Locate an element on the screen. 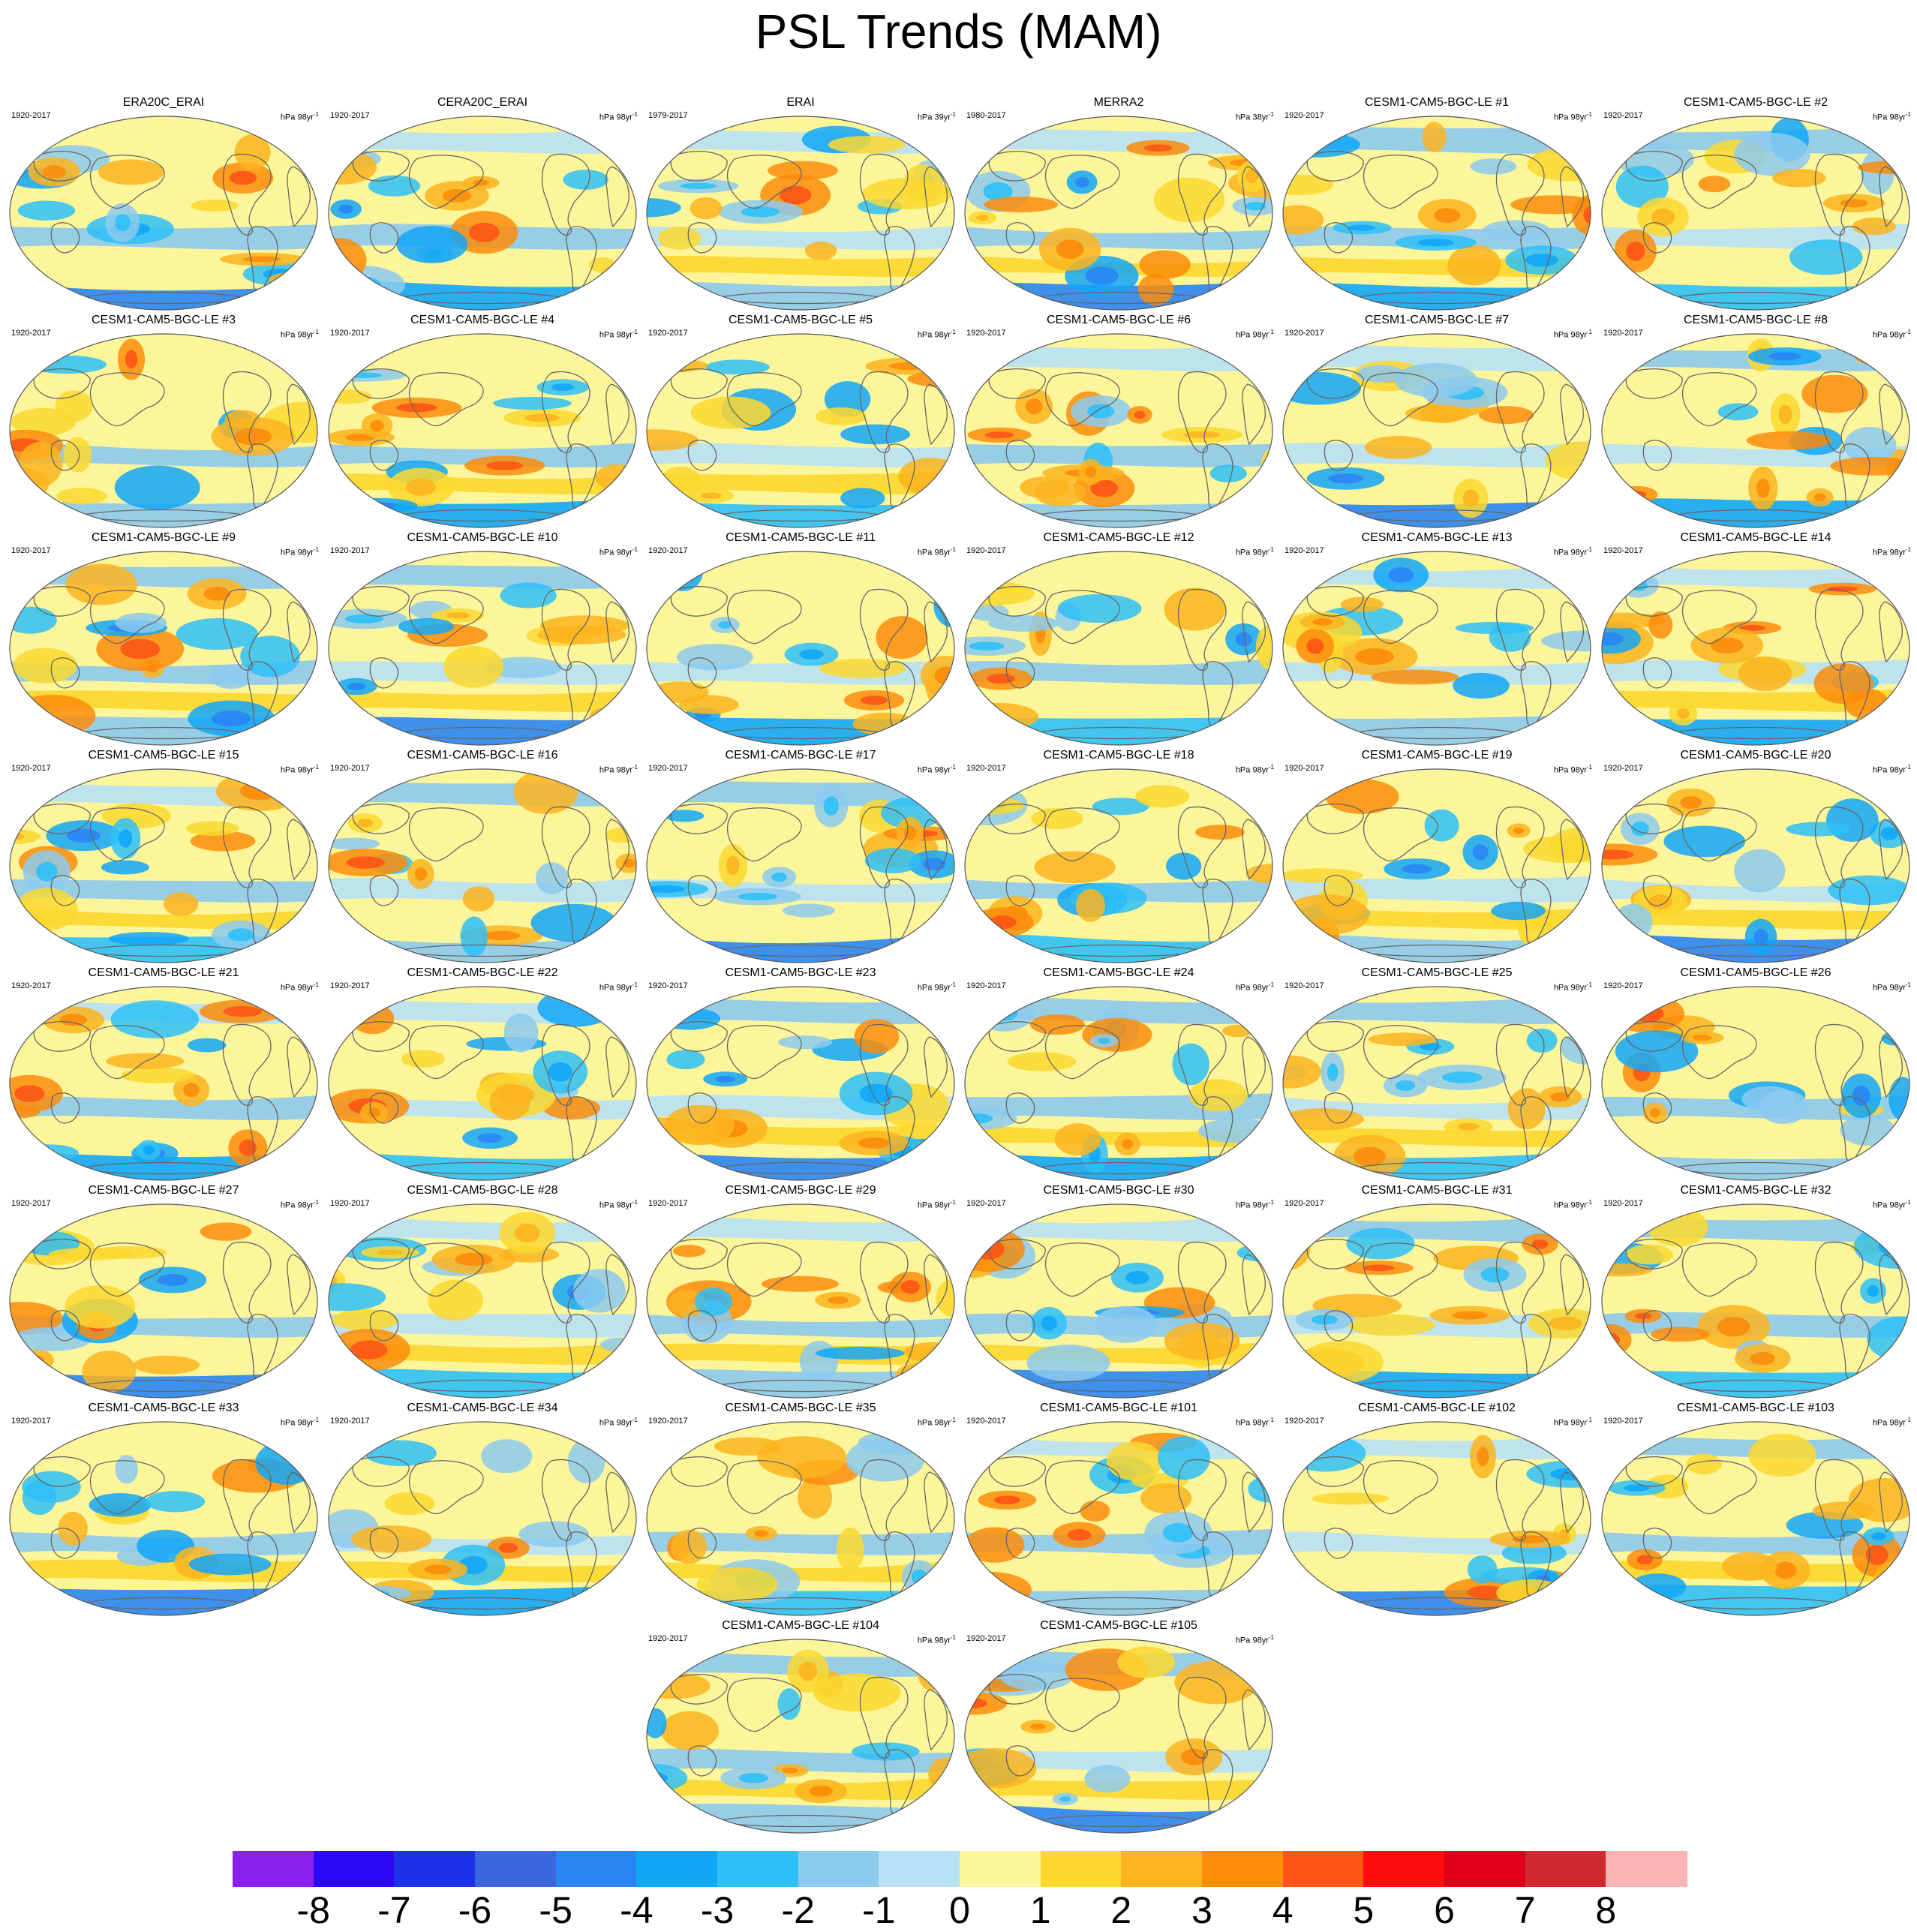 The width and height of the screenshot is (1917, 1932). panel-title: CESM1-CAM5-BGC-LE #3 is located at coordinates (163, 320).